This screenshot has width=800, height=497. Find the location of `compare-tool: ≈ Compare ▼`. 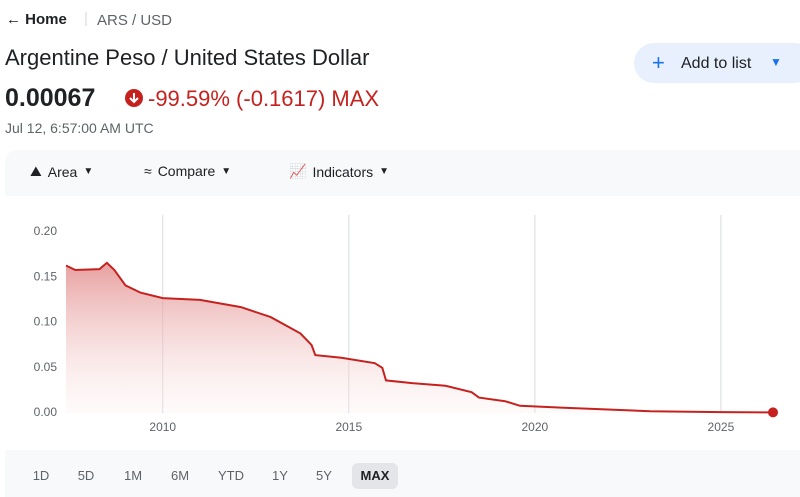

compare-tool: ≈ Compare ▼ is located at coordinates (187, 171).